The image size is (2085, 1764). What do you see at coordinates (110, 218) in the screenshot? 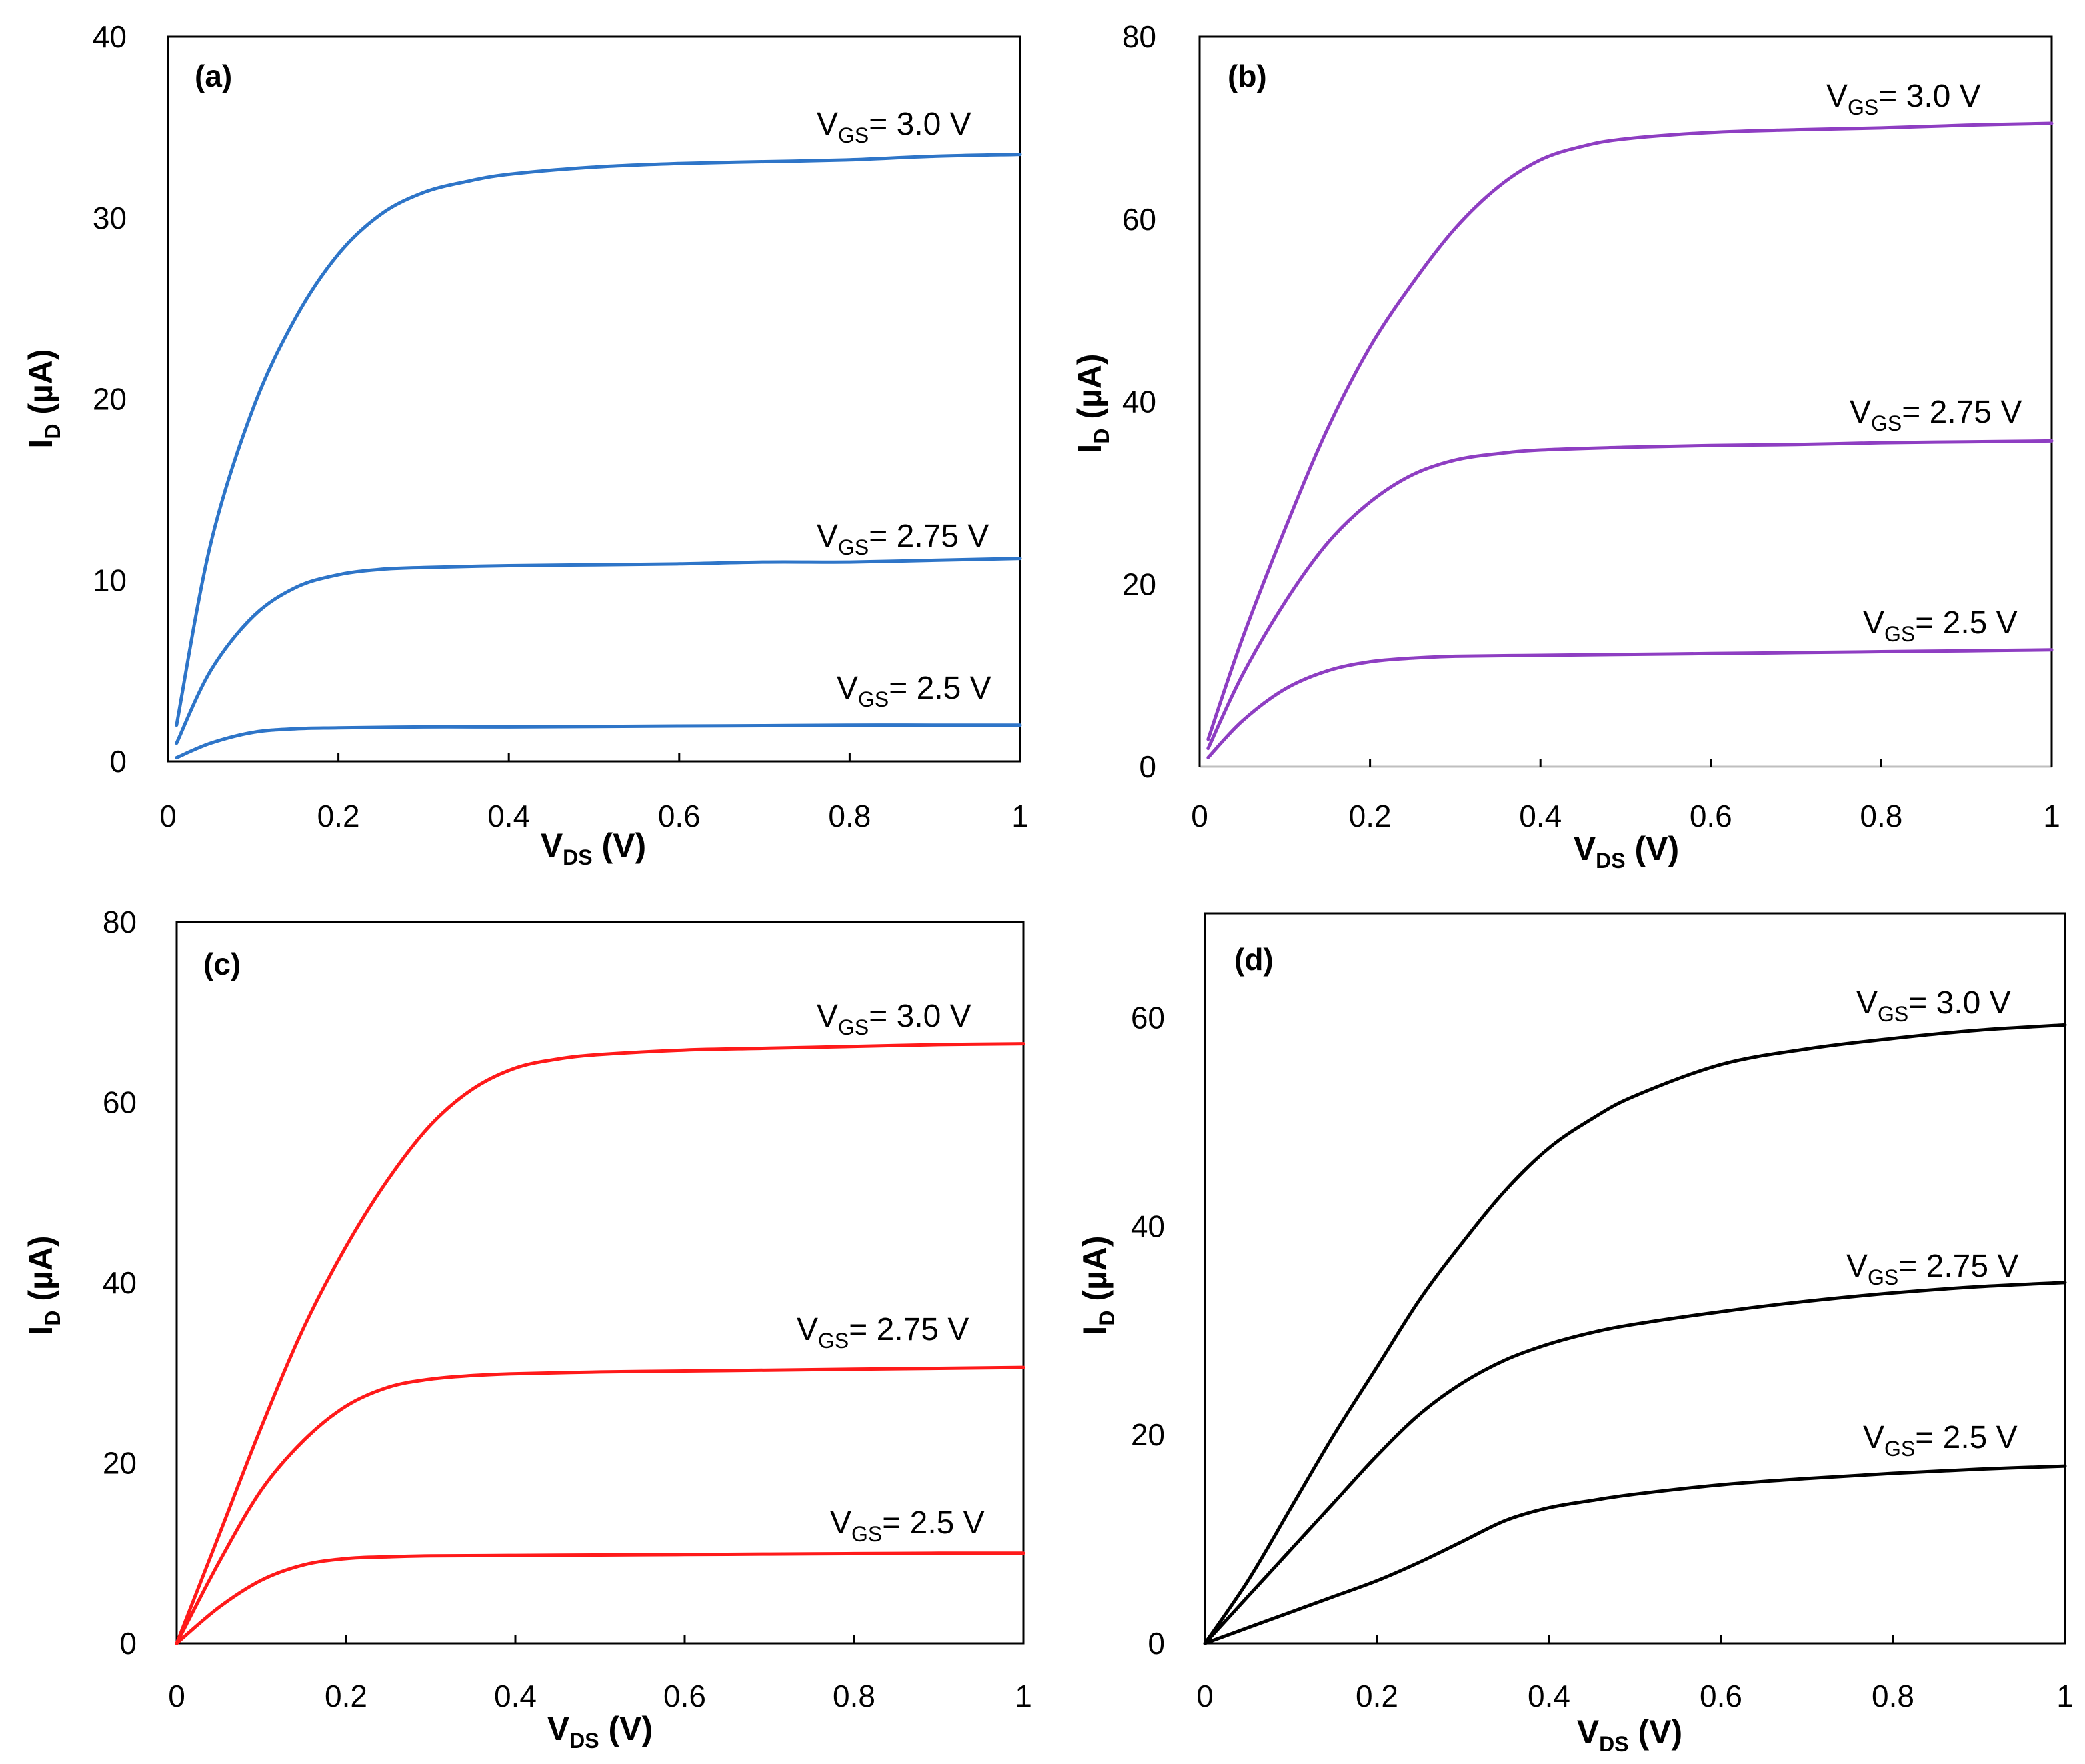
I see `y-tick-label: 30` at bounding box center [110, 218].